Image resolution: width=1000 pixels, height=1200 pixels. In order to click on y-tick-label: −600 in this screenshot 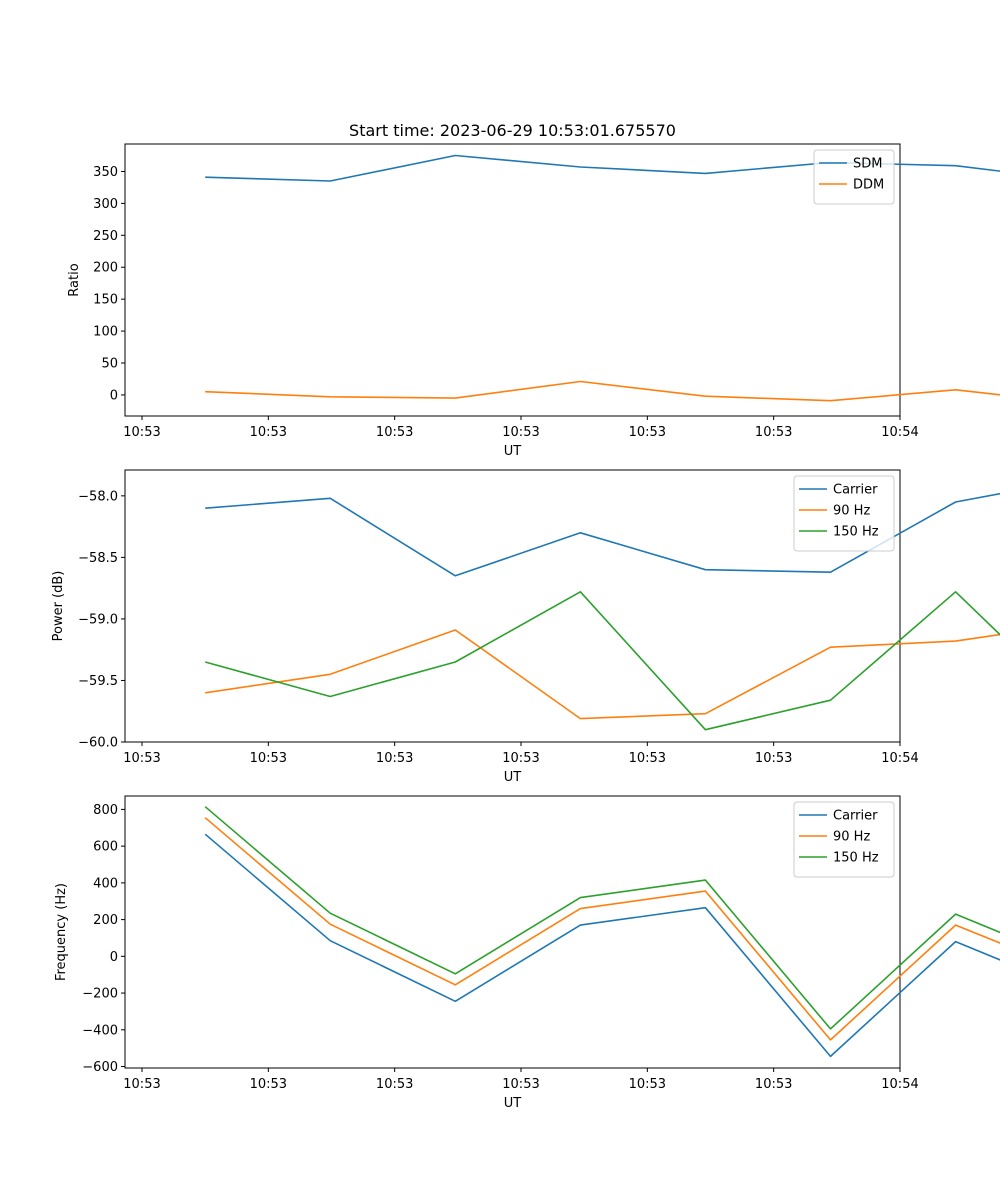, I will do `click(100, 1067)`.